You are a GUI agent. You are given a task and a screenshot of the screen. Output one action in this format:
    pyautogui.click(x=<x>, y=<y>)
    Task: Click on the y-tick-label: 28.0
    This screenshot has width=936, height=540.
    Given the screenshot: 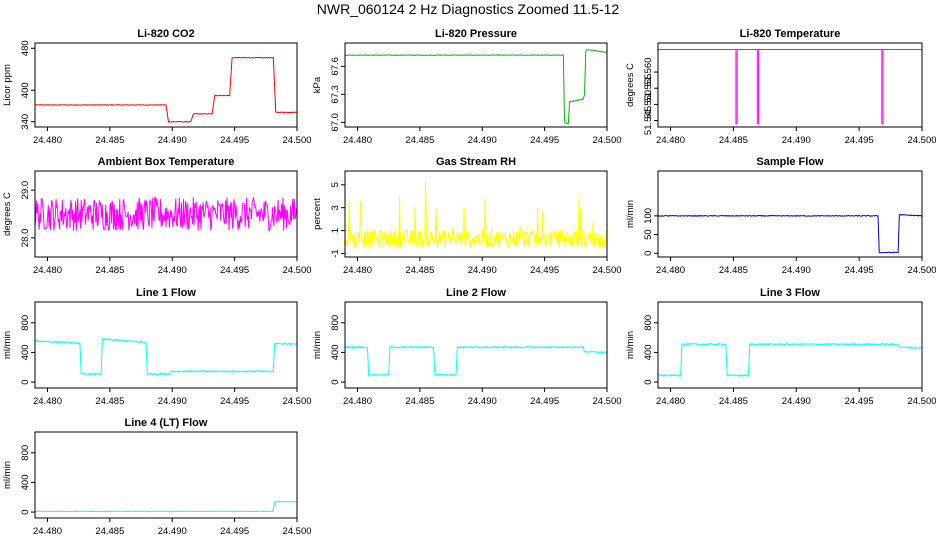 What is the action you would take?
    pyautogui.click(x=25, y=238)
    